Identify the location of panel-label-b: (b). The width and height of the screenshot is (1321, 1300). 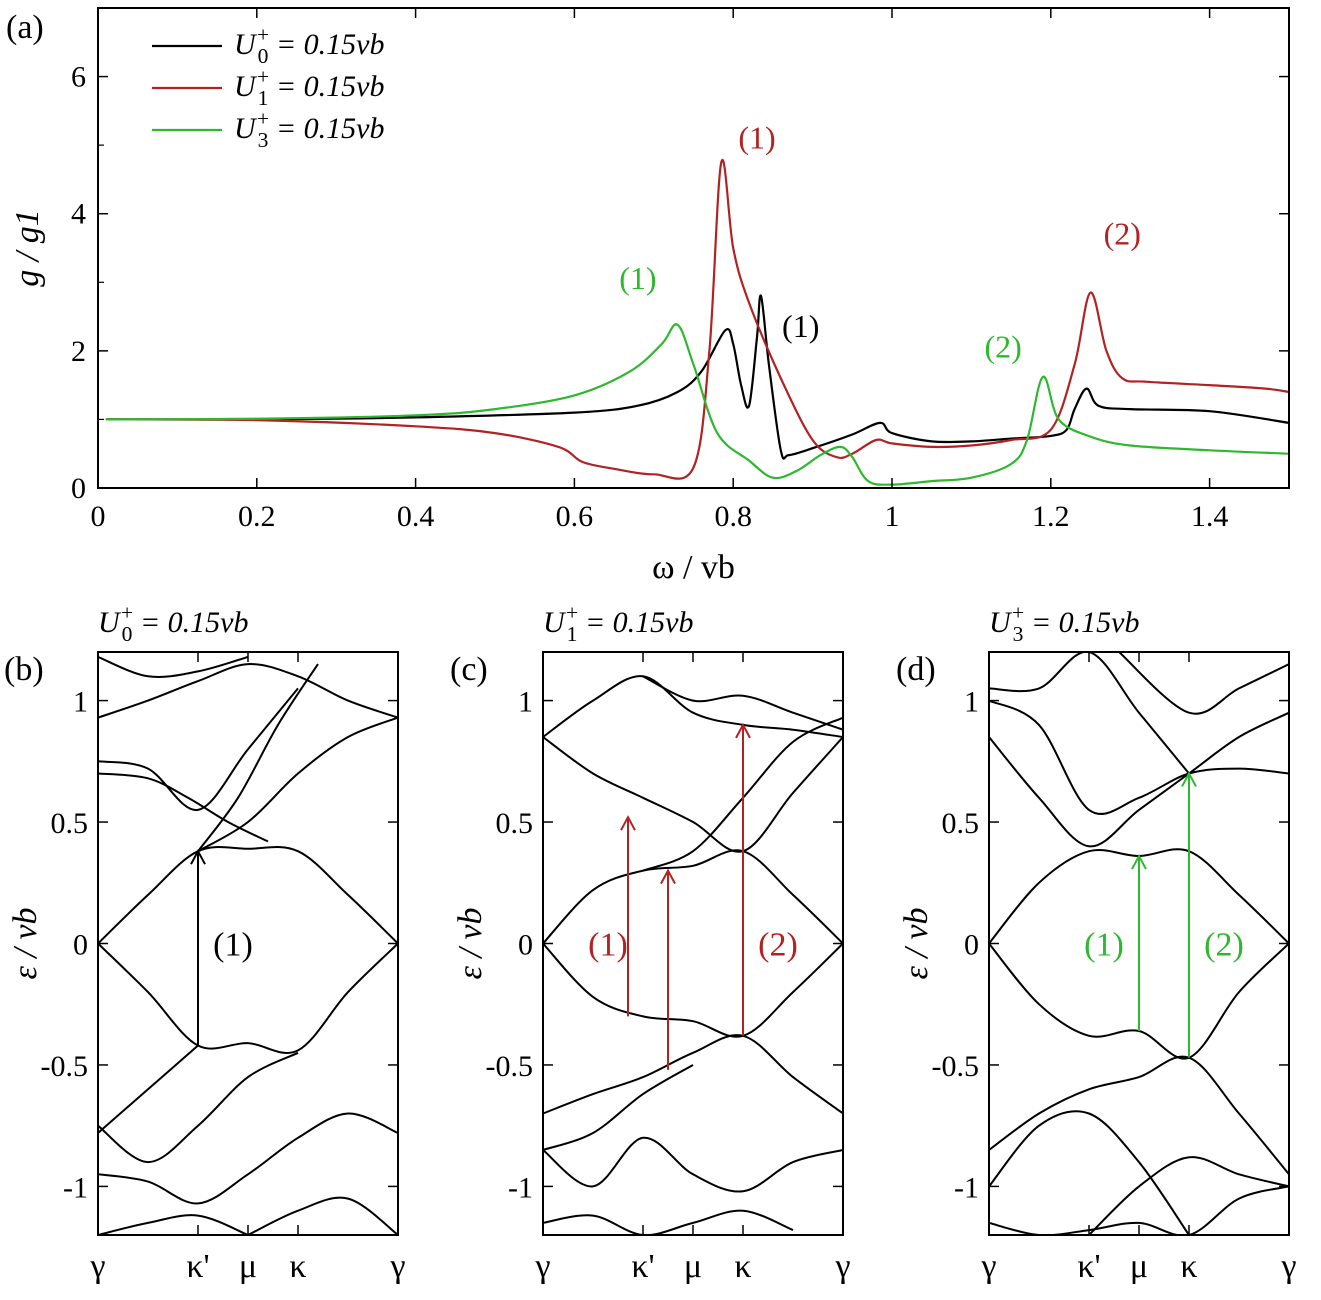
(24, 669).